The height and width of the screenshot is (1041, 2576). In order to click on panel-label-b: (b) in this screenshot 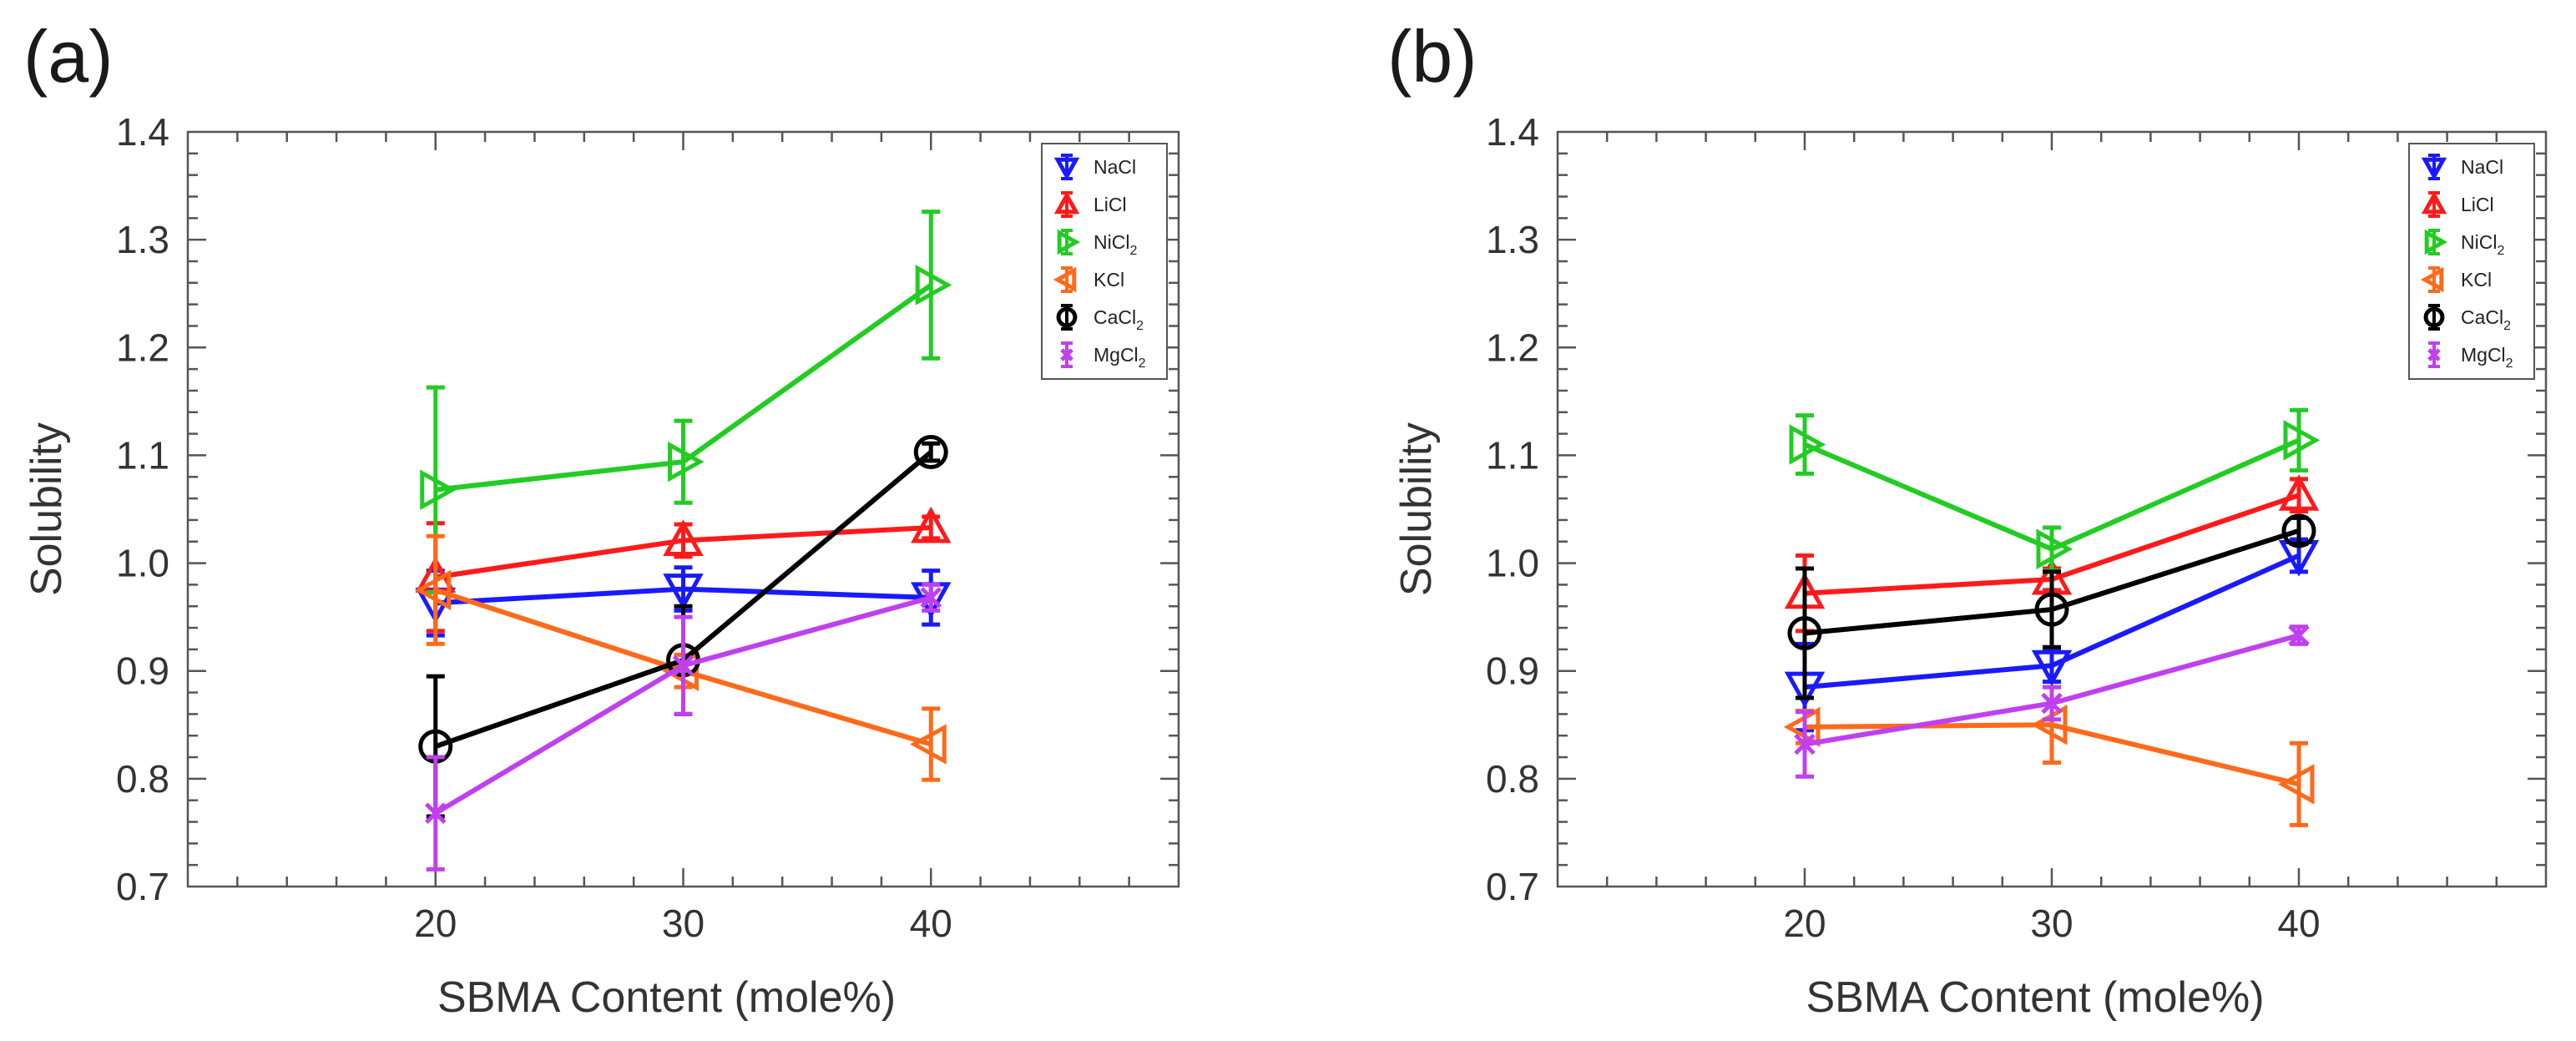, I will do `click(1432, 56)`.